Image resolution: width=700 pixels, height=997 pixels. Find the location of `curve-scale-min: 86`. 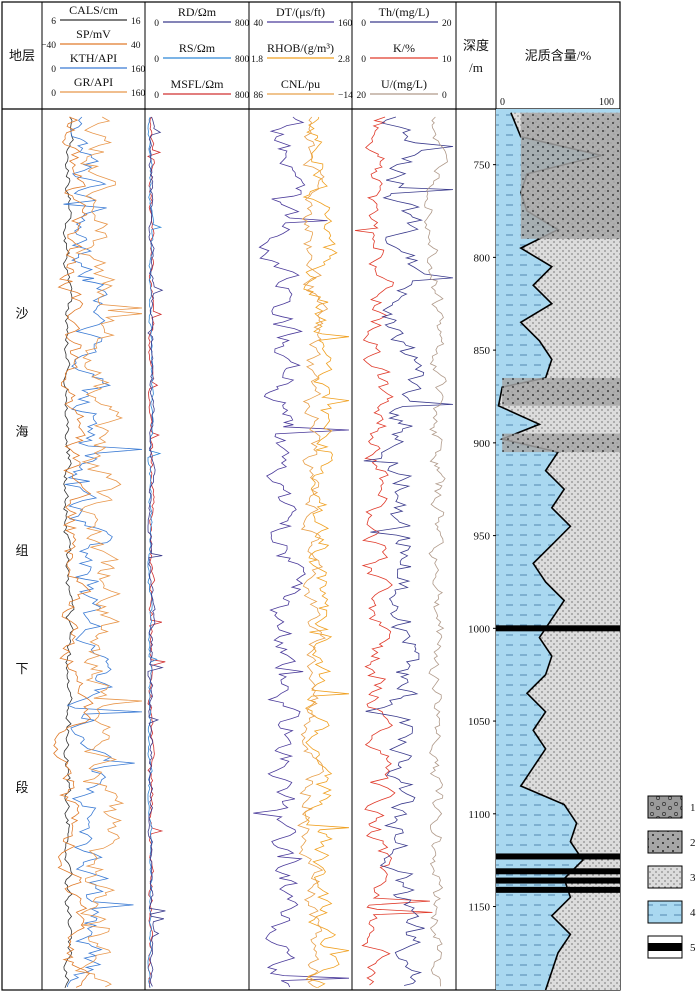

curve-scale-min: 86 is located at coordinates (259, 96).